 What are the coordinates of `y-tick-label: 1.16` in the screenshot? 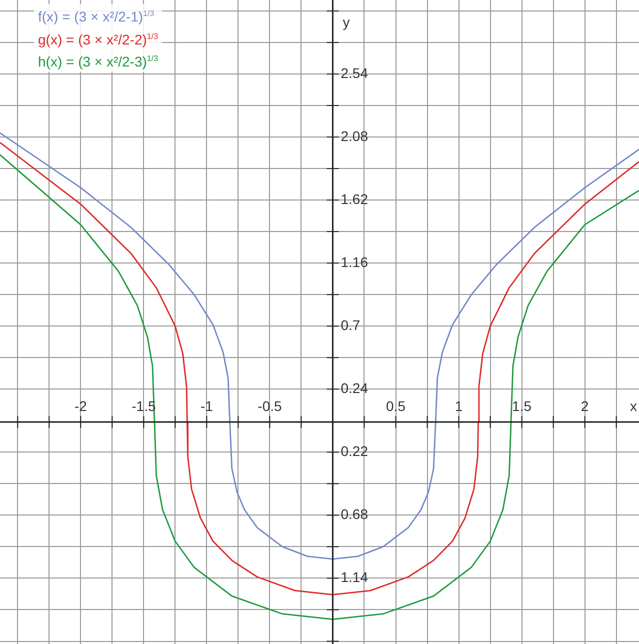 It's located at (354, 262).